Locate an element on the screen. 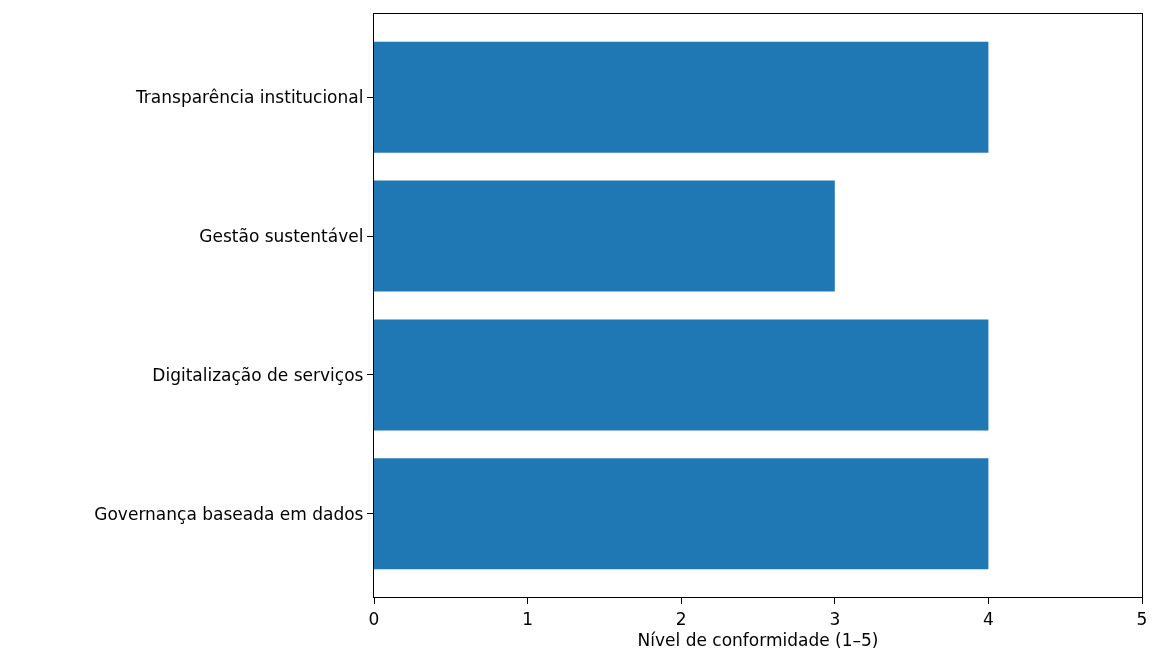  x-tick-label: 2 is located at coordinates (681, 618).